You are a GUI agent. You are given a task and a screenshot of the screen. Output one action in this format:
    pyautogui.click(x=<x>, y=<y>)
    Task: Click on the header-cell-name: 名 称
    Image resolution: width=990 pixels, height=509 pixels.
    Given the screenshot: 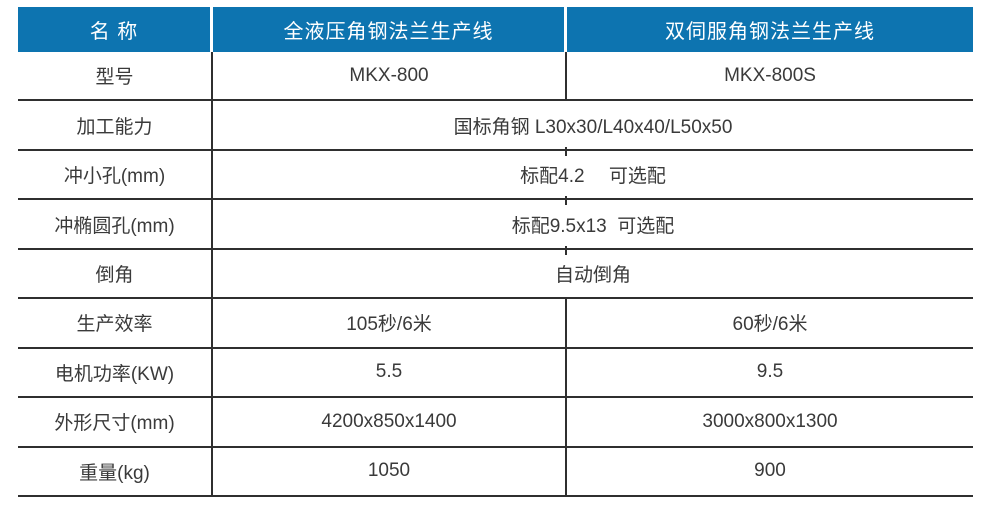 What is the action you would take?
    pyautogui.click(x=115, y=29)
    